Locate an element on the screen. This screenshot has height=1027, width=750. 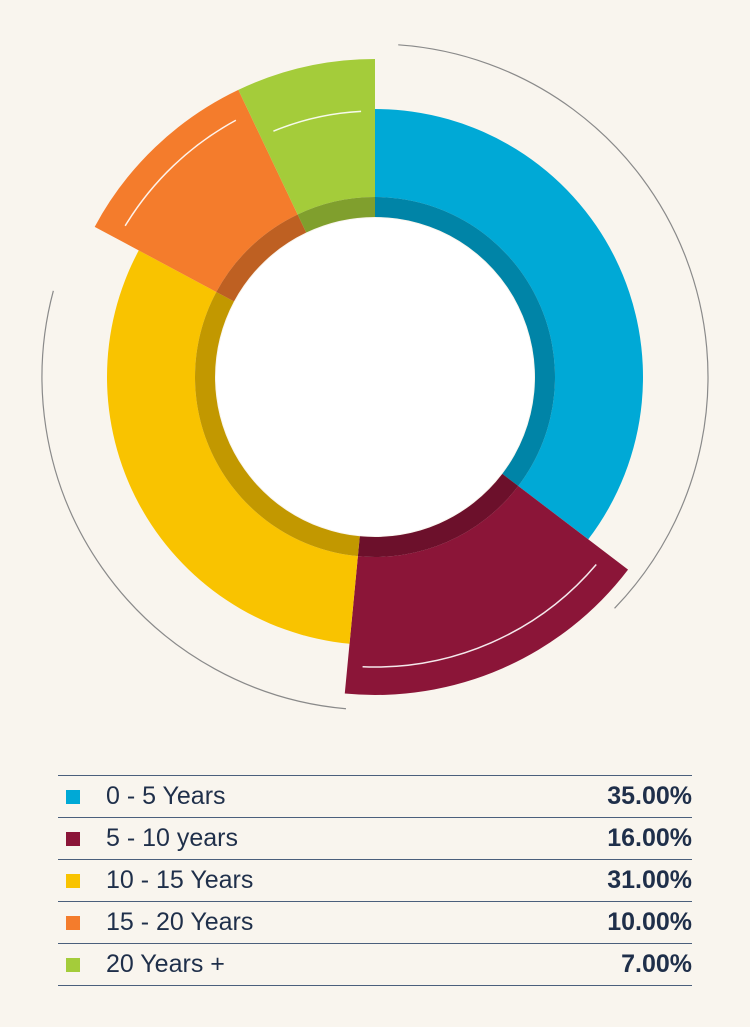
slice-inner-shadow-10-15-years is located at coordinates (277, 424).